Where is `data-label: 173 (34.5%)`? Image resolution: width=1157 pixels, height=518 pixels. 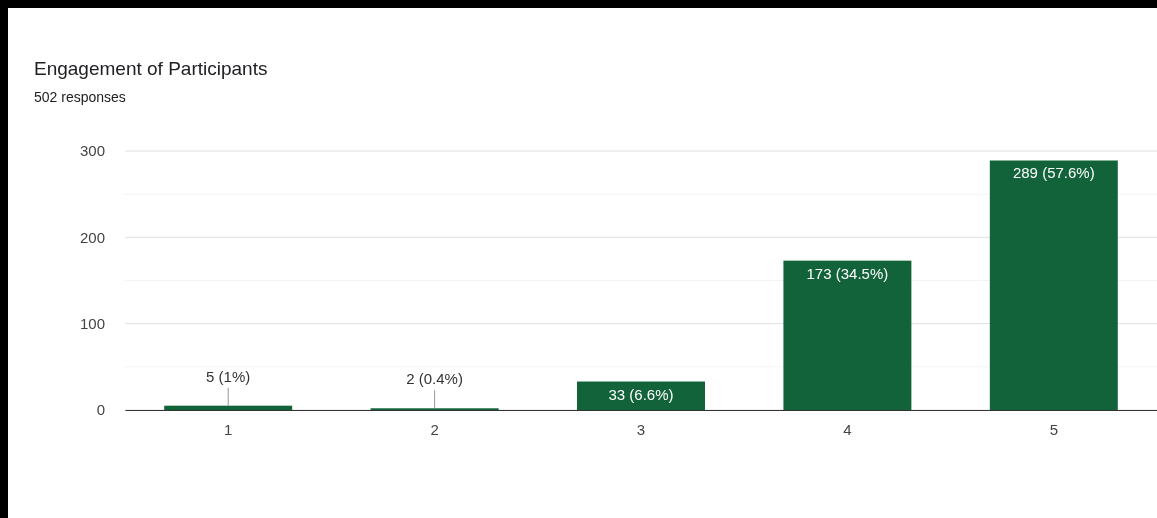
data-label: 173 (34.5%) is located at coordinates (847, 273).